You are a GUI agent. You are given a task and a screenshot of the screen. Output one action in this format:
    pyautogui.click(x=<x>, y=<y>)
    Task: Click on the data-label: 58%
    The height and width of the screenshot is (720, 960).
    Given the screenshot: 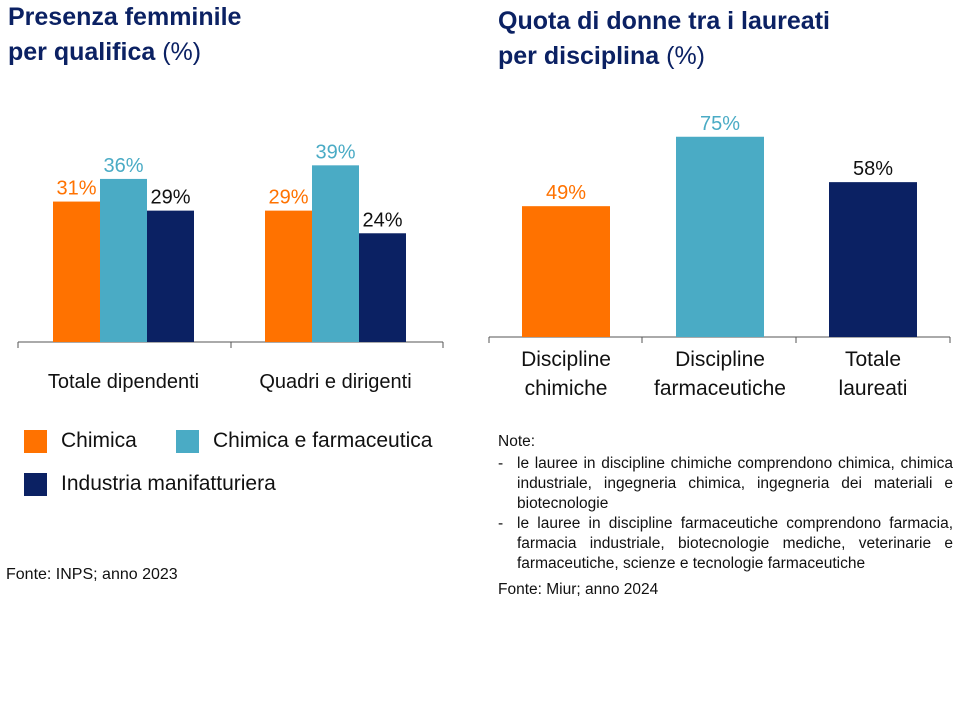 What is the action you would take?
    pyautogui.click(x=873, y=169)
    